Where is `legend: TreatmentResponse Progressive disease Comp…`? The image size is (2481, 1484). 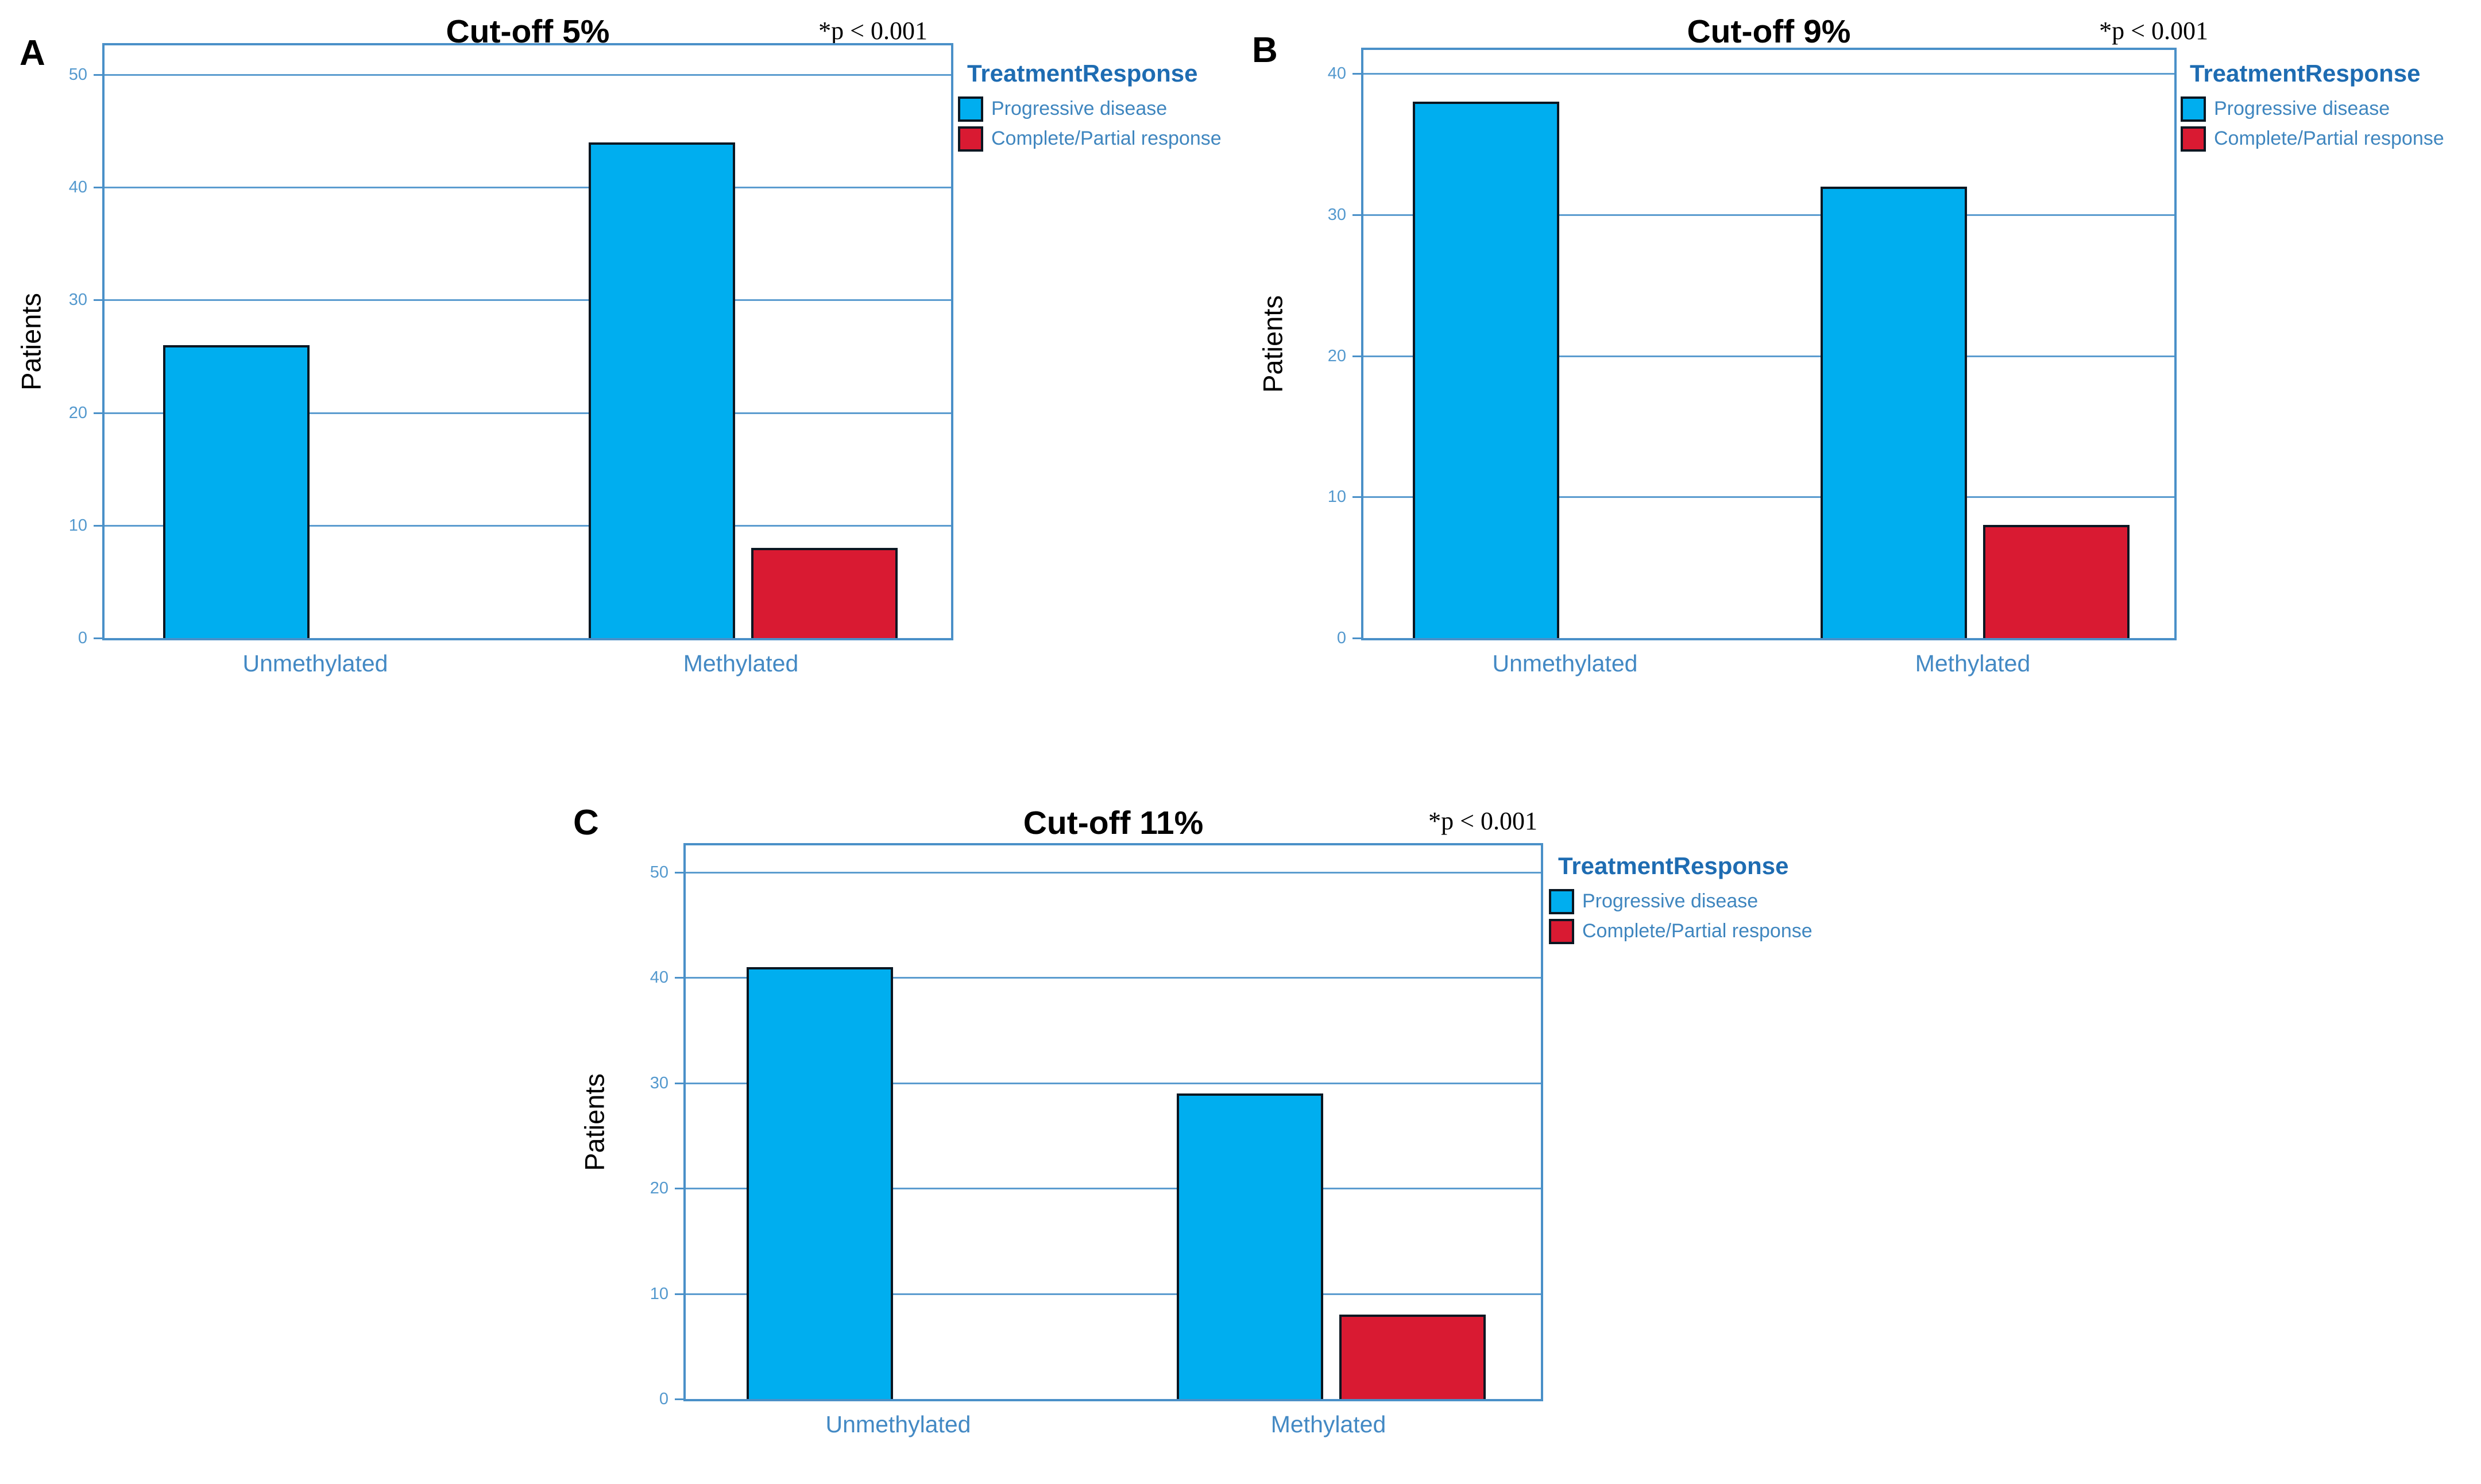
legend: TreatmentResponse Progressive disease Comp… is located at coordinates (1090, 108).